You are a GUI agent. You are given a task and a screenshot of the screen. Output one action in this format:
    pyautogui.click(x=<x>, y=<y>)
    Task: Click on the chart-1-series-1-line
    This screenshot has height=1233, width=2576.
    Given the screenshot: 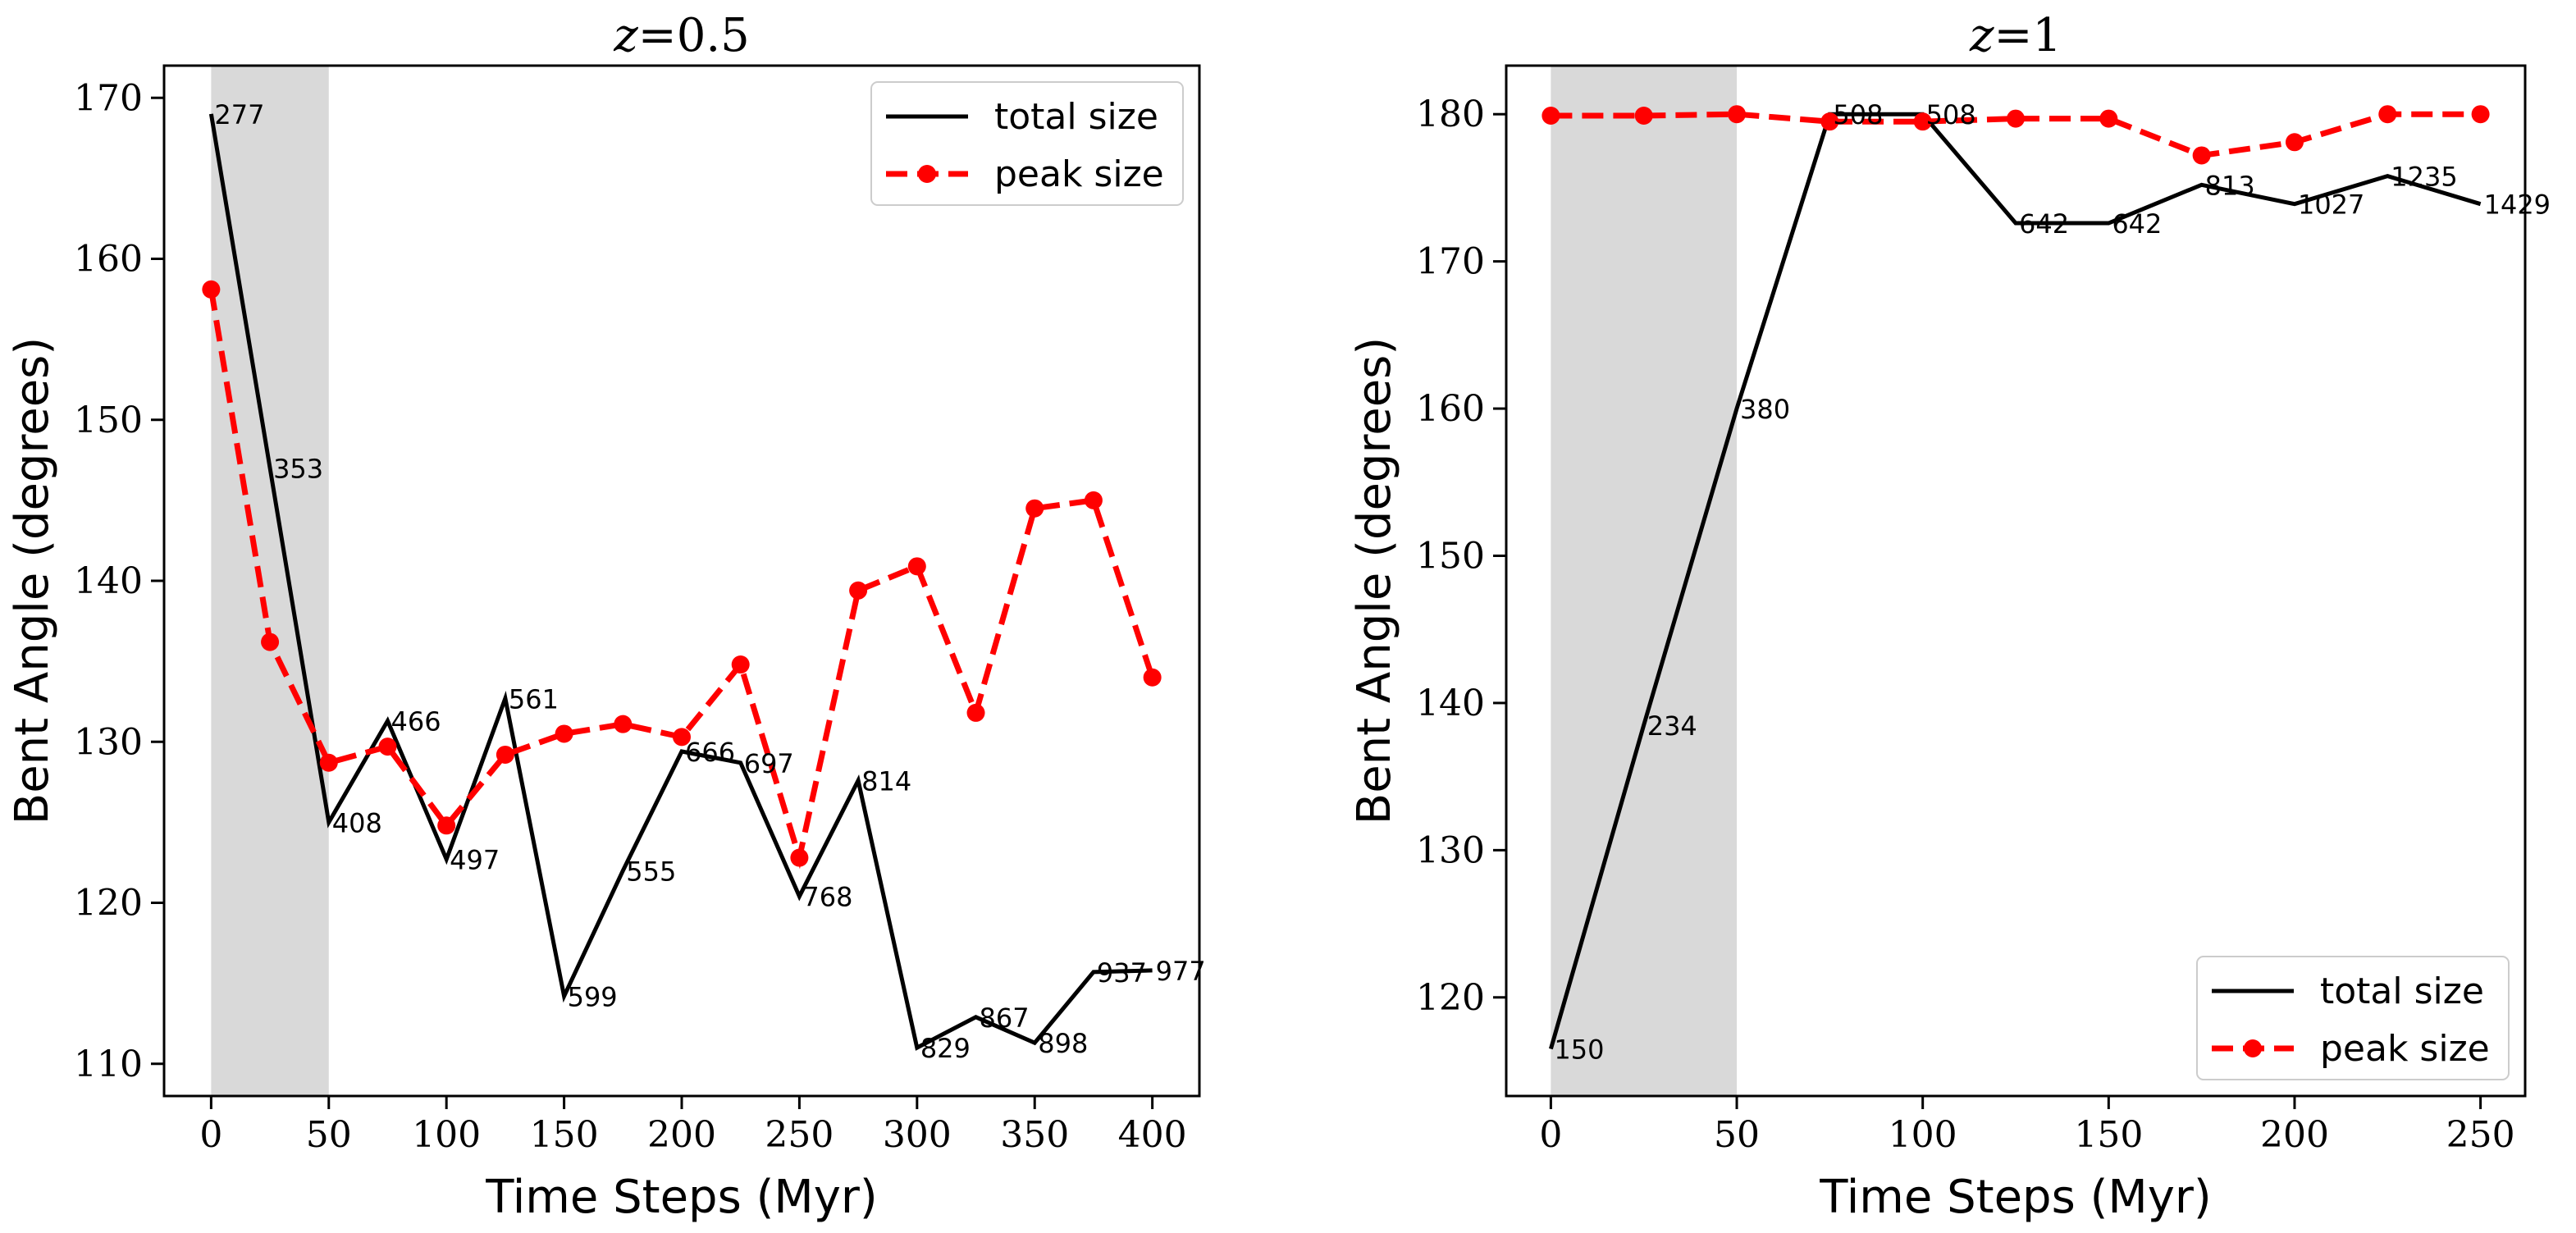 What is the action you would take?
    pyautogui.click(x=2016, y=135)
    